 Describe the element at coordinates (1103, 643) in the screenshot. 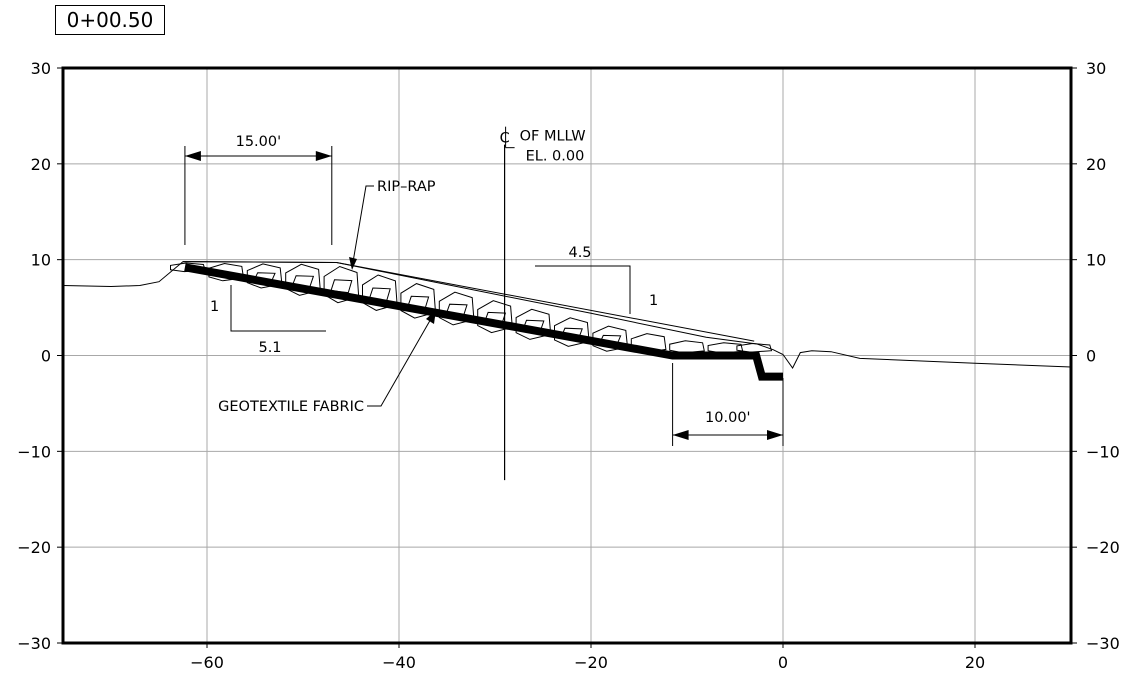

I see `y-tick-label-right: −30` at that location.